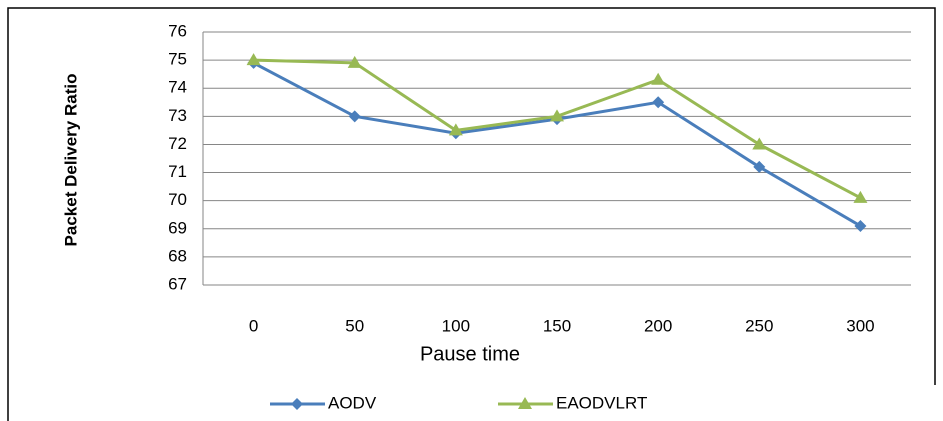 This screenshot has height=421, width=943. I want to click on x-tick-label: 100, so click(456, 325).